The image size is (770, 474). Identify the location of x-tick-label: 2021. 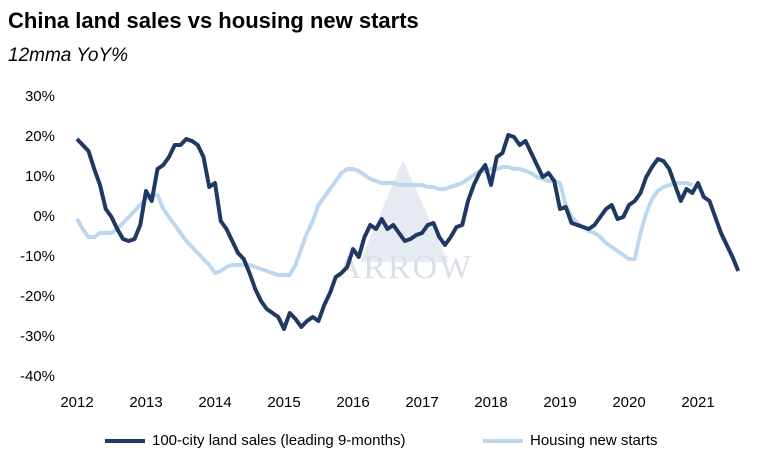
(697, 402).